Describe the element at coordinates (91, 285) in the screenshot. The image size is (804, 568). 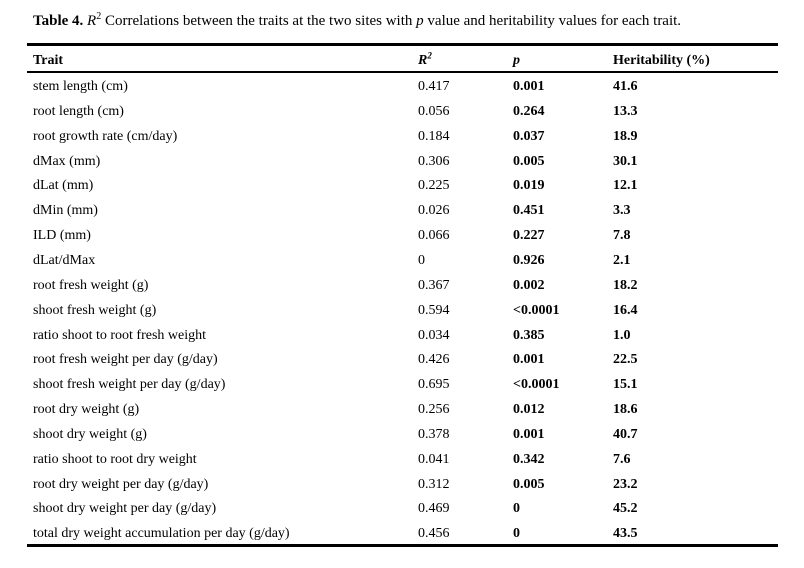
I see `trait-cell: root fresh weight (g)` at that location.